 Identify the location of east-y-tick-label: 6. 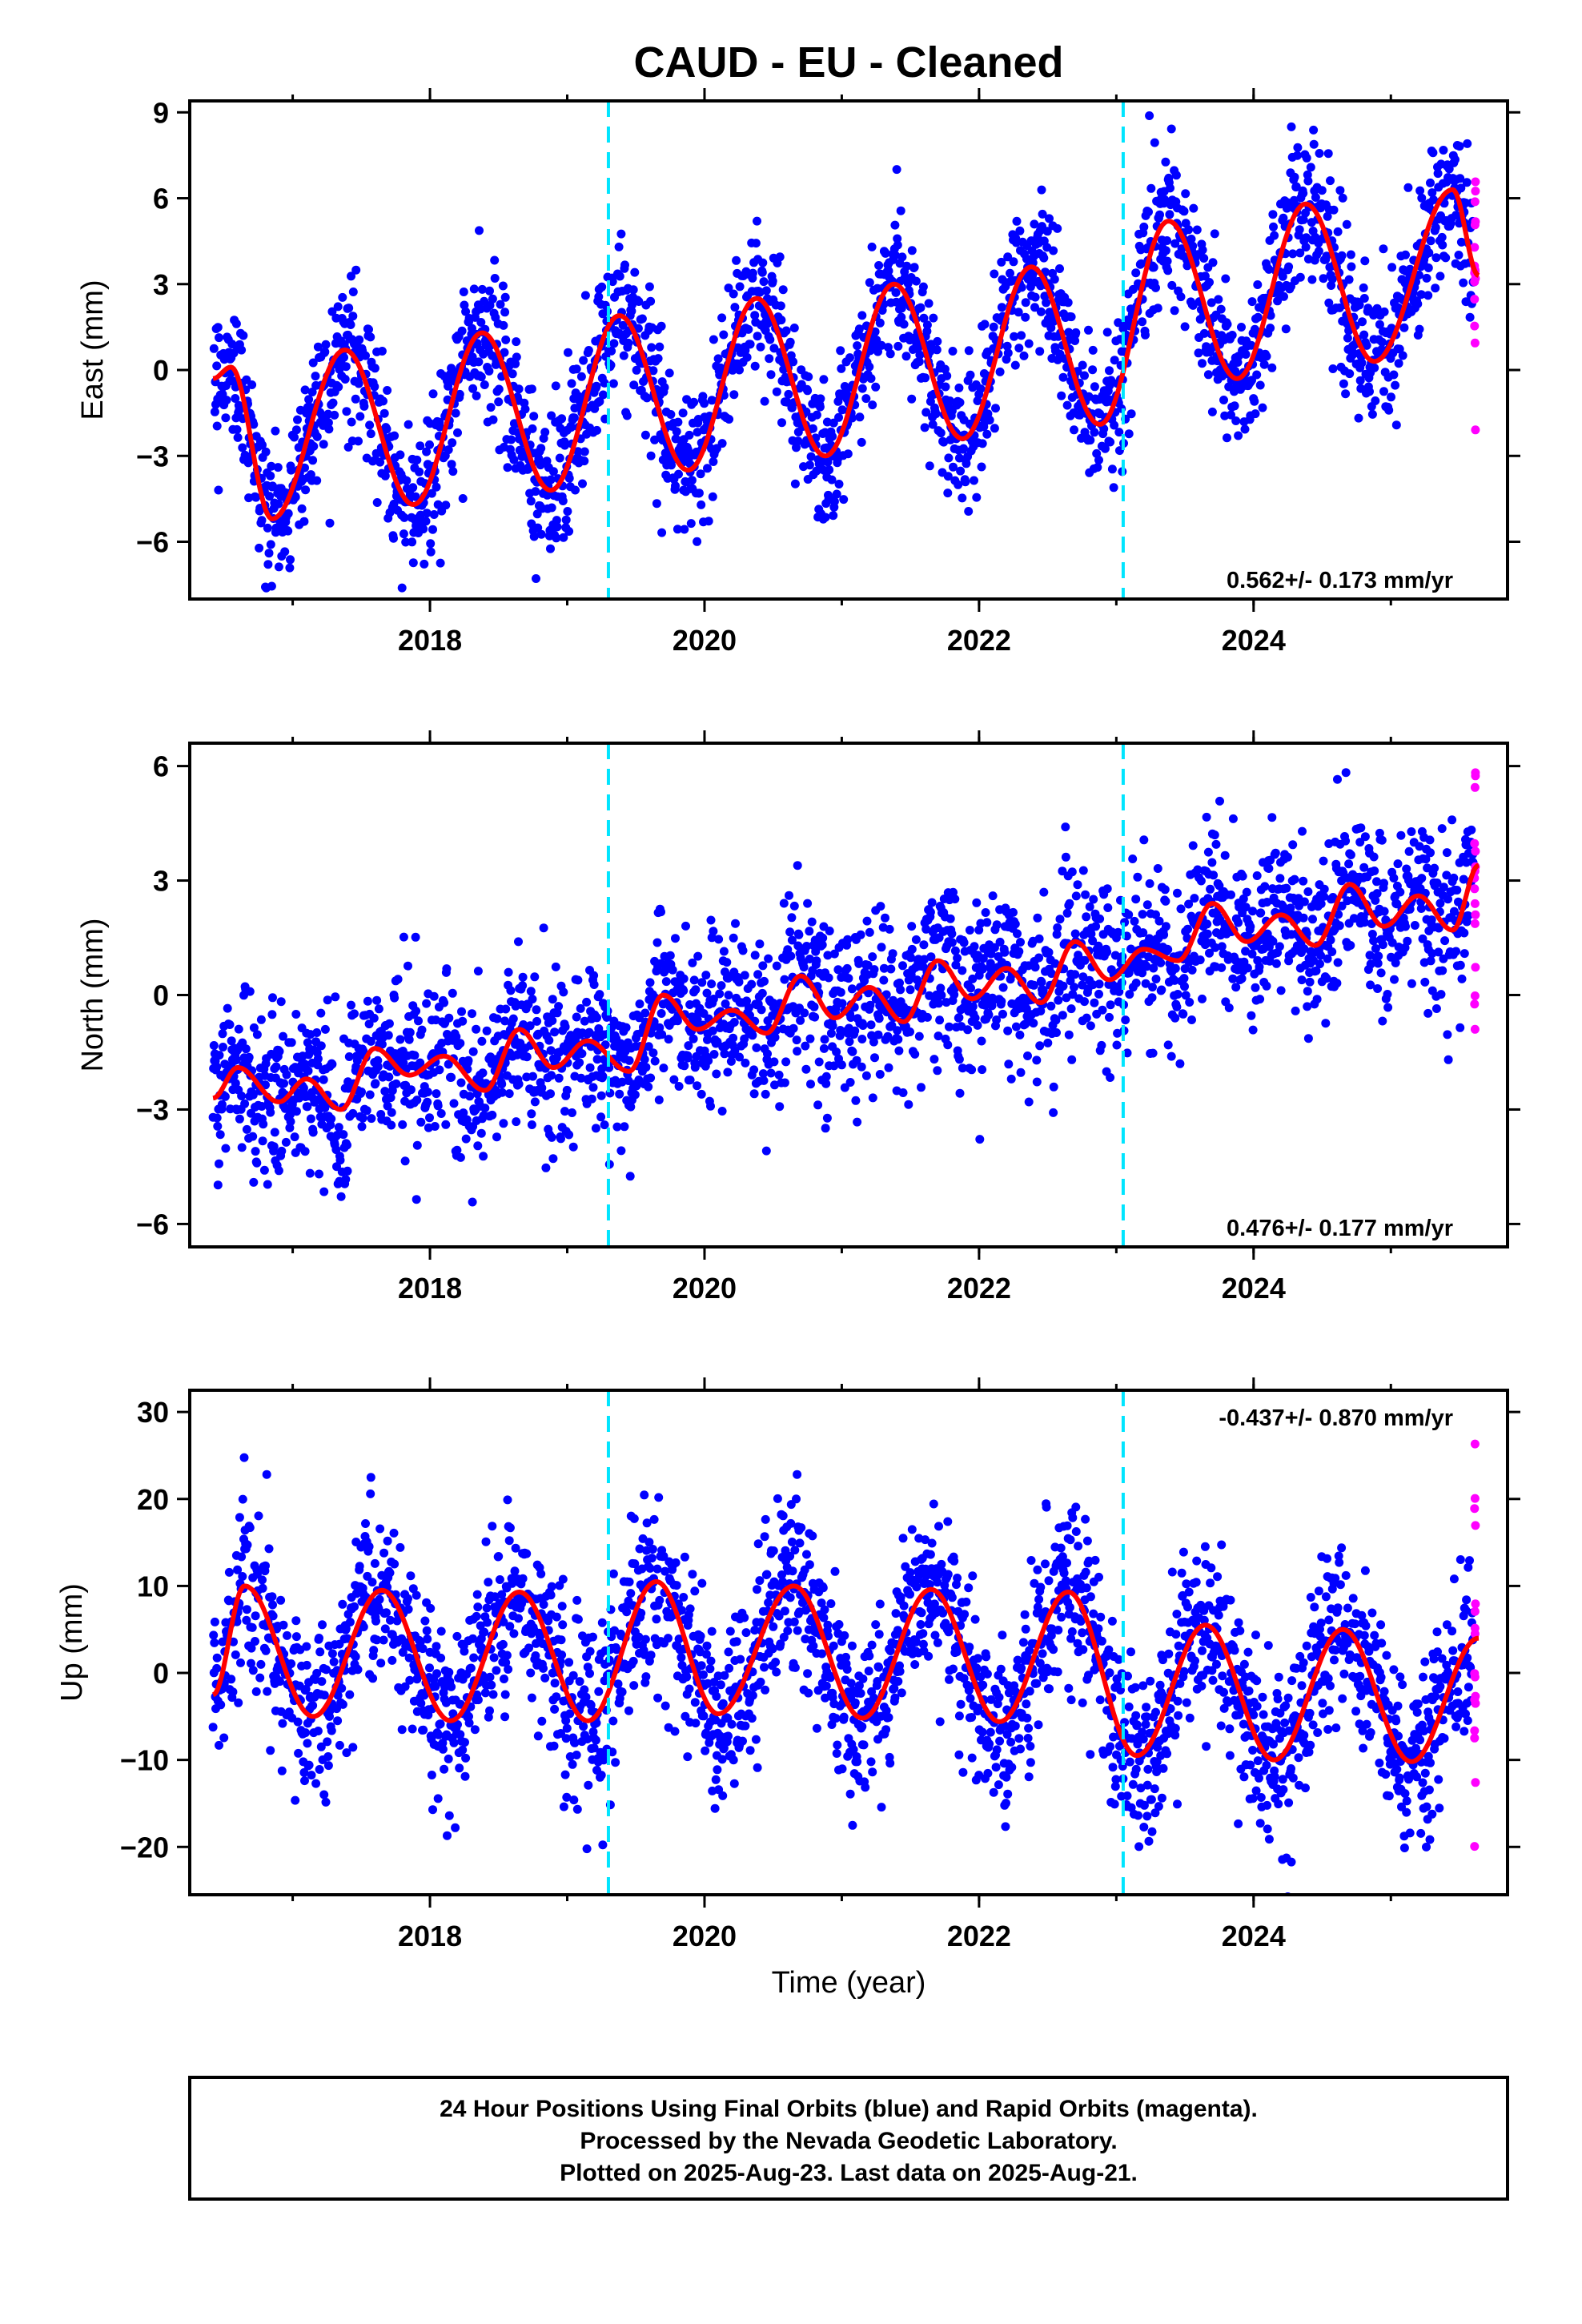
(161, 199).